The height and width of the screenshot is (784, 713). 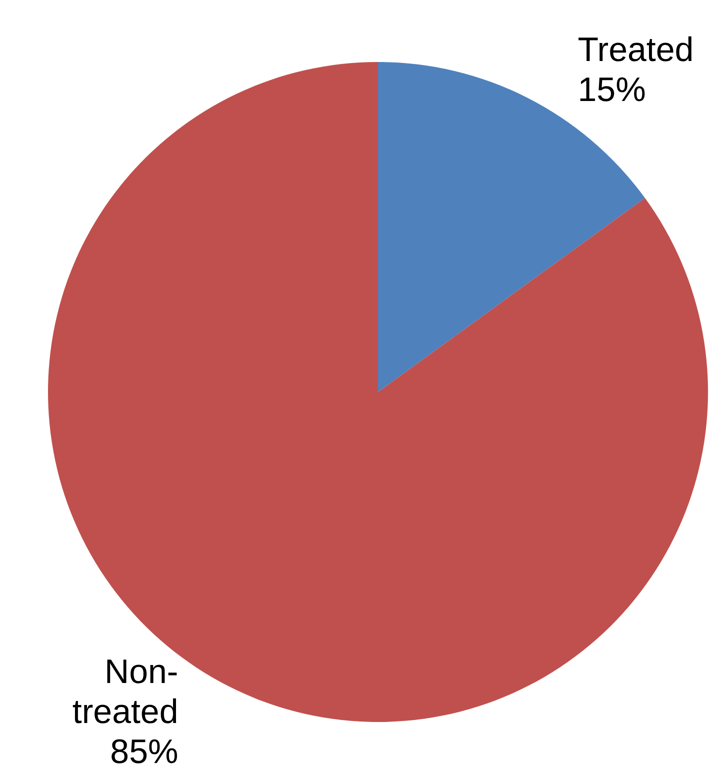 What do you see at coordinates (612, 90) in the screenshot?
I see `data-label: 15%` at bounding box center [612, 90].